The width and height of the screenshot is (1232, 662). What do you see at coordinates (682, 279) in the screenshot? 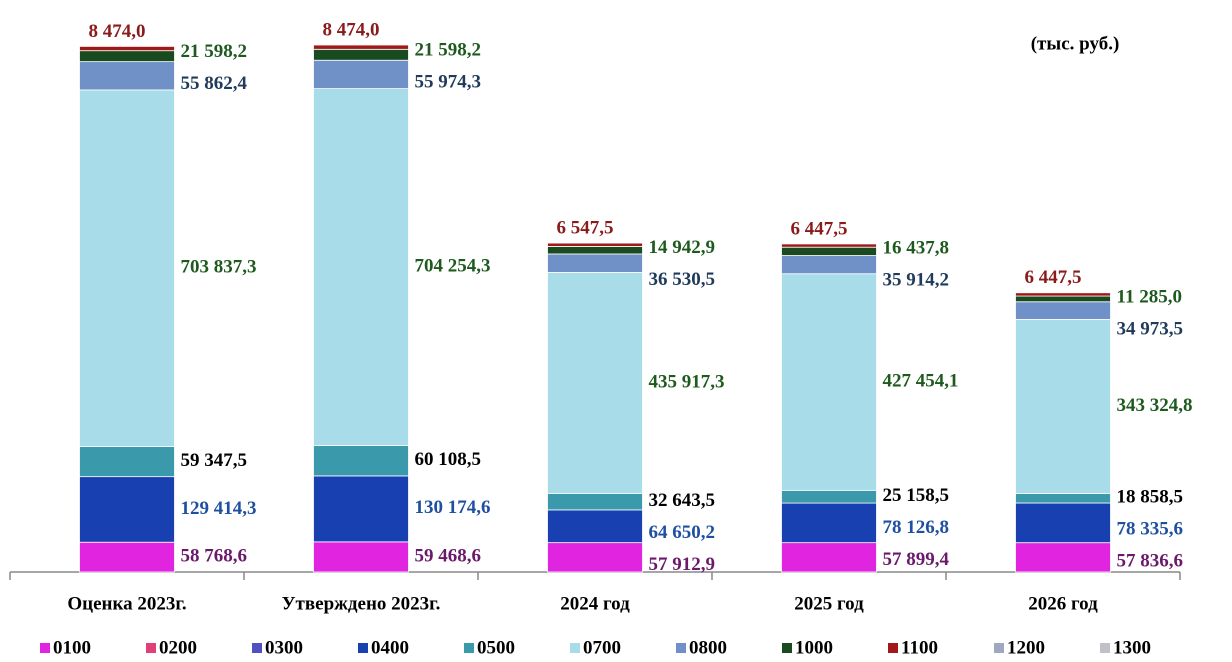
I see `value-label: 36 530,5` at bounding box center [682, 279].